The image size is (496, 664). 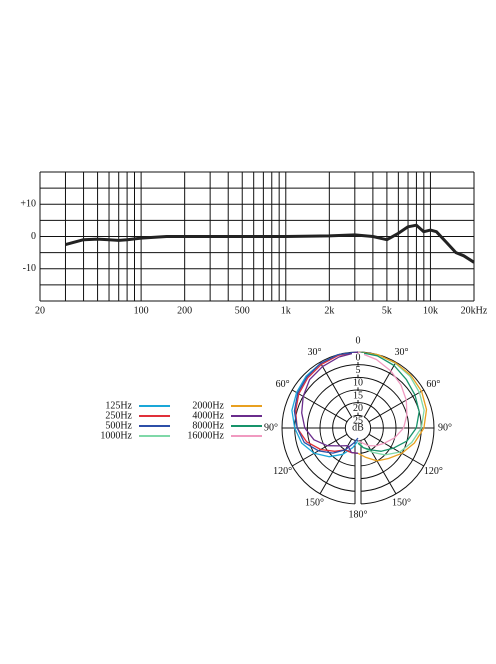 I want to click on legend-label: 125Hz, so click(x=118, y=405).